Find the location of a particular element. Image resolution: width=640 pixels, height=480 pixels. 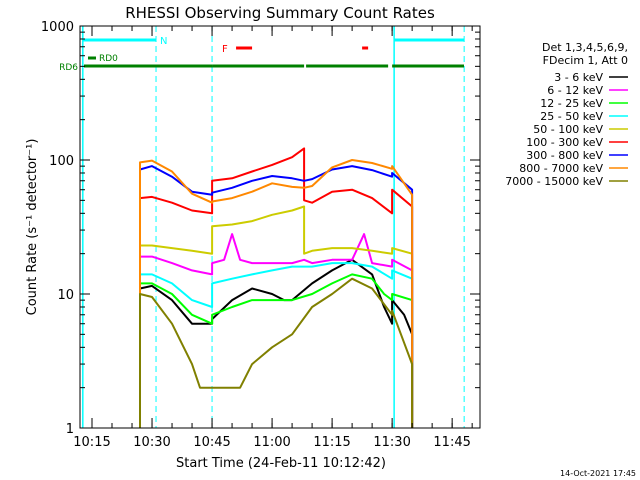

legend-label: 3 - 6 keV is located at coordinates (578, 77).